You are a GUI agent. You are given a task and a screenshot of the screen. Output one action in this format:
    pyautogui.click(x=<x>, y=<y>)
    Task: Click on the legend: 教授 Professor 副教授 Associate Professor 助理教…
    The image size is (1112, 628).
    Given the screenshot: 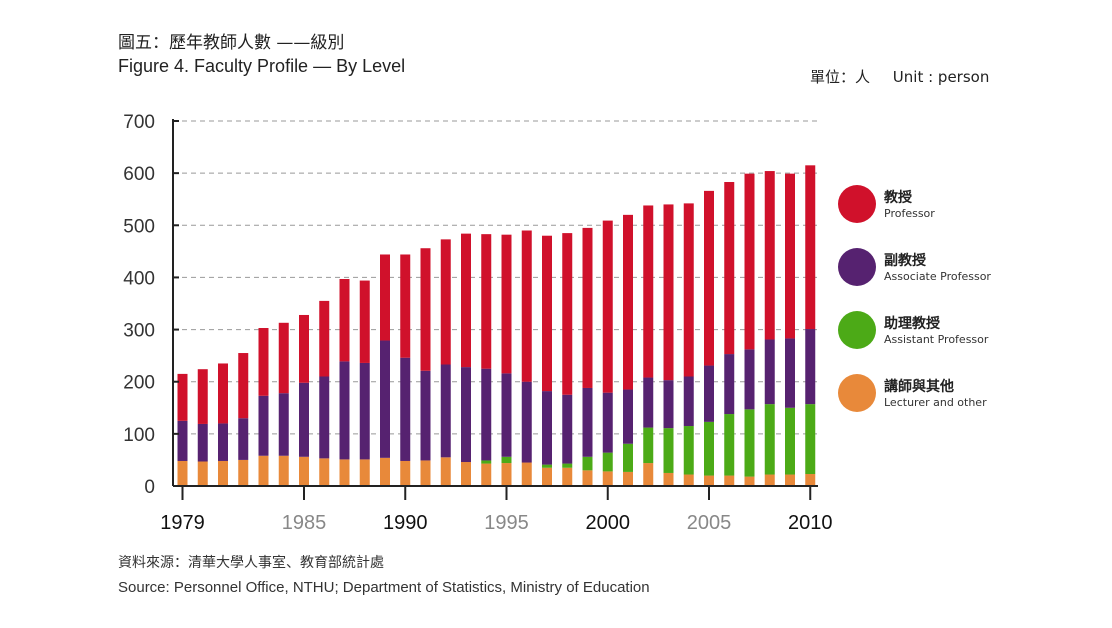 What is the action you would take?
    pyautogui.click(x=923, y=311)
    